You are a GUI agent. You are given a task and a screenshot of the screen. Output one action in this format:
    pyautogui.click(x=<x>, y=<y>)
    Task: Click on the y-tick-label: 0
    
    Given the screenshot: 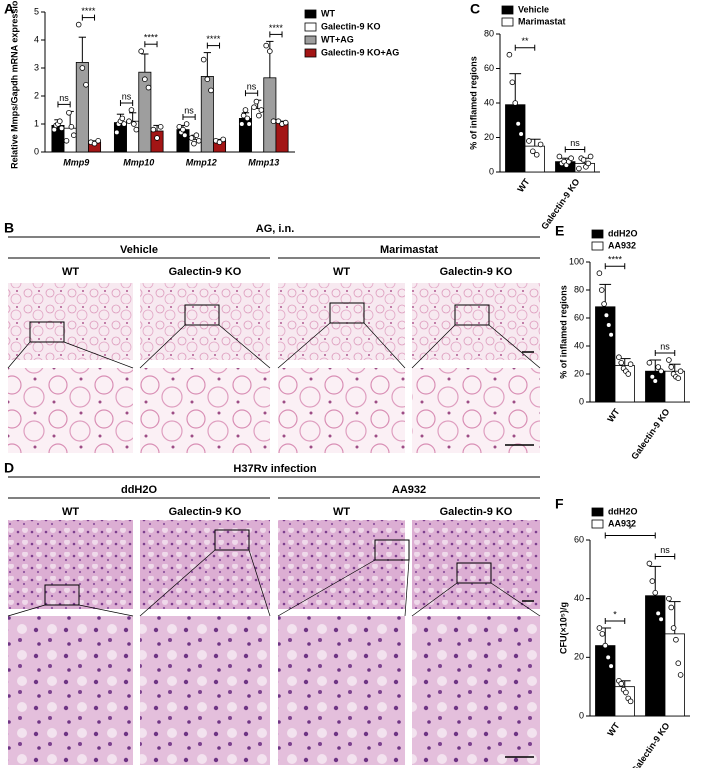 What is the action you would take?
    pyautogui.click(x=581, y=401)
    